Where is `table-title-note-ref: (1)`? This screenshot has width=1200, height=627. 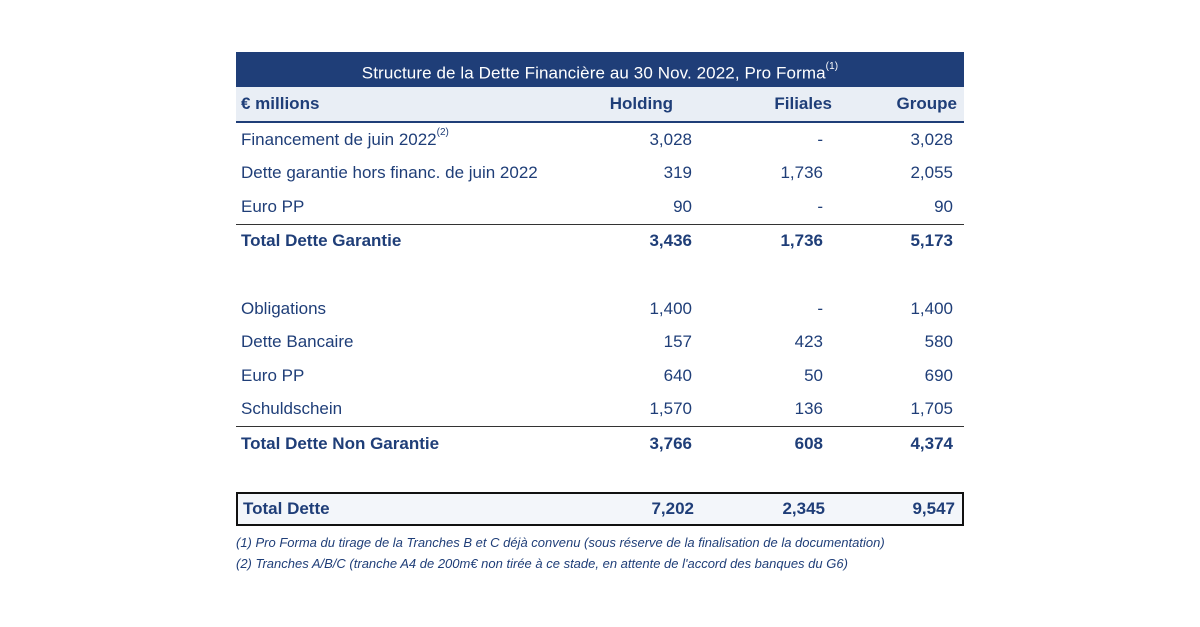 table-title-note-ref: (1) is located at coordinates (832, 66).